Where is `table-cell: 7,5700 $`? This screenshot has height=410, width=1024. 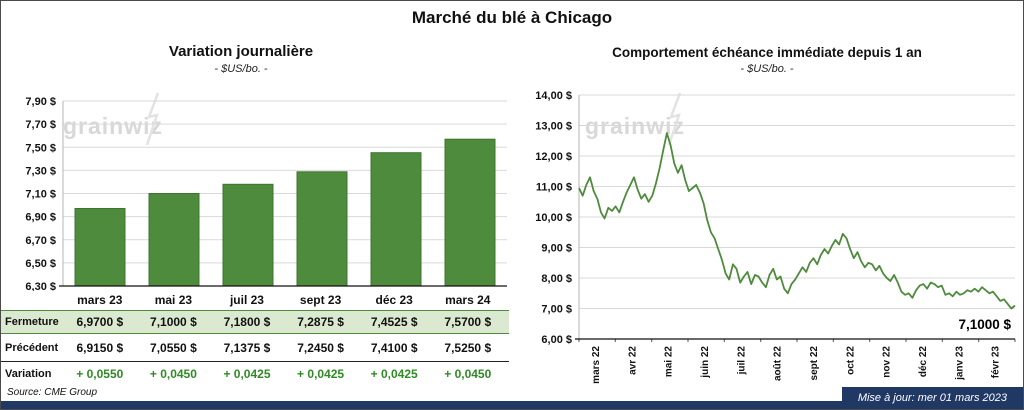 table-cell: 7,5700 $ is located at coordinates (468, 322).